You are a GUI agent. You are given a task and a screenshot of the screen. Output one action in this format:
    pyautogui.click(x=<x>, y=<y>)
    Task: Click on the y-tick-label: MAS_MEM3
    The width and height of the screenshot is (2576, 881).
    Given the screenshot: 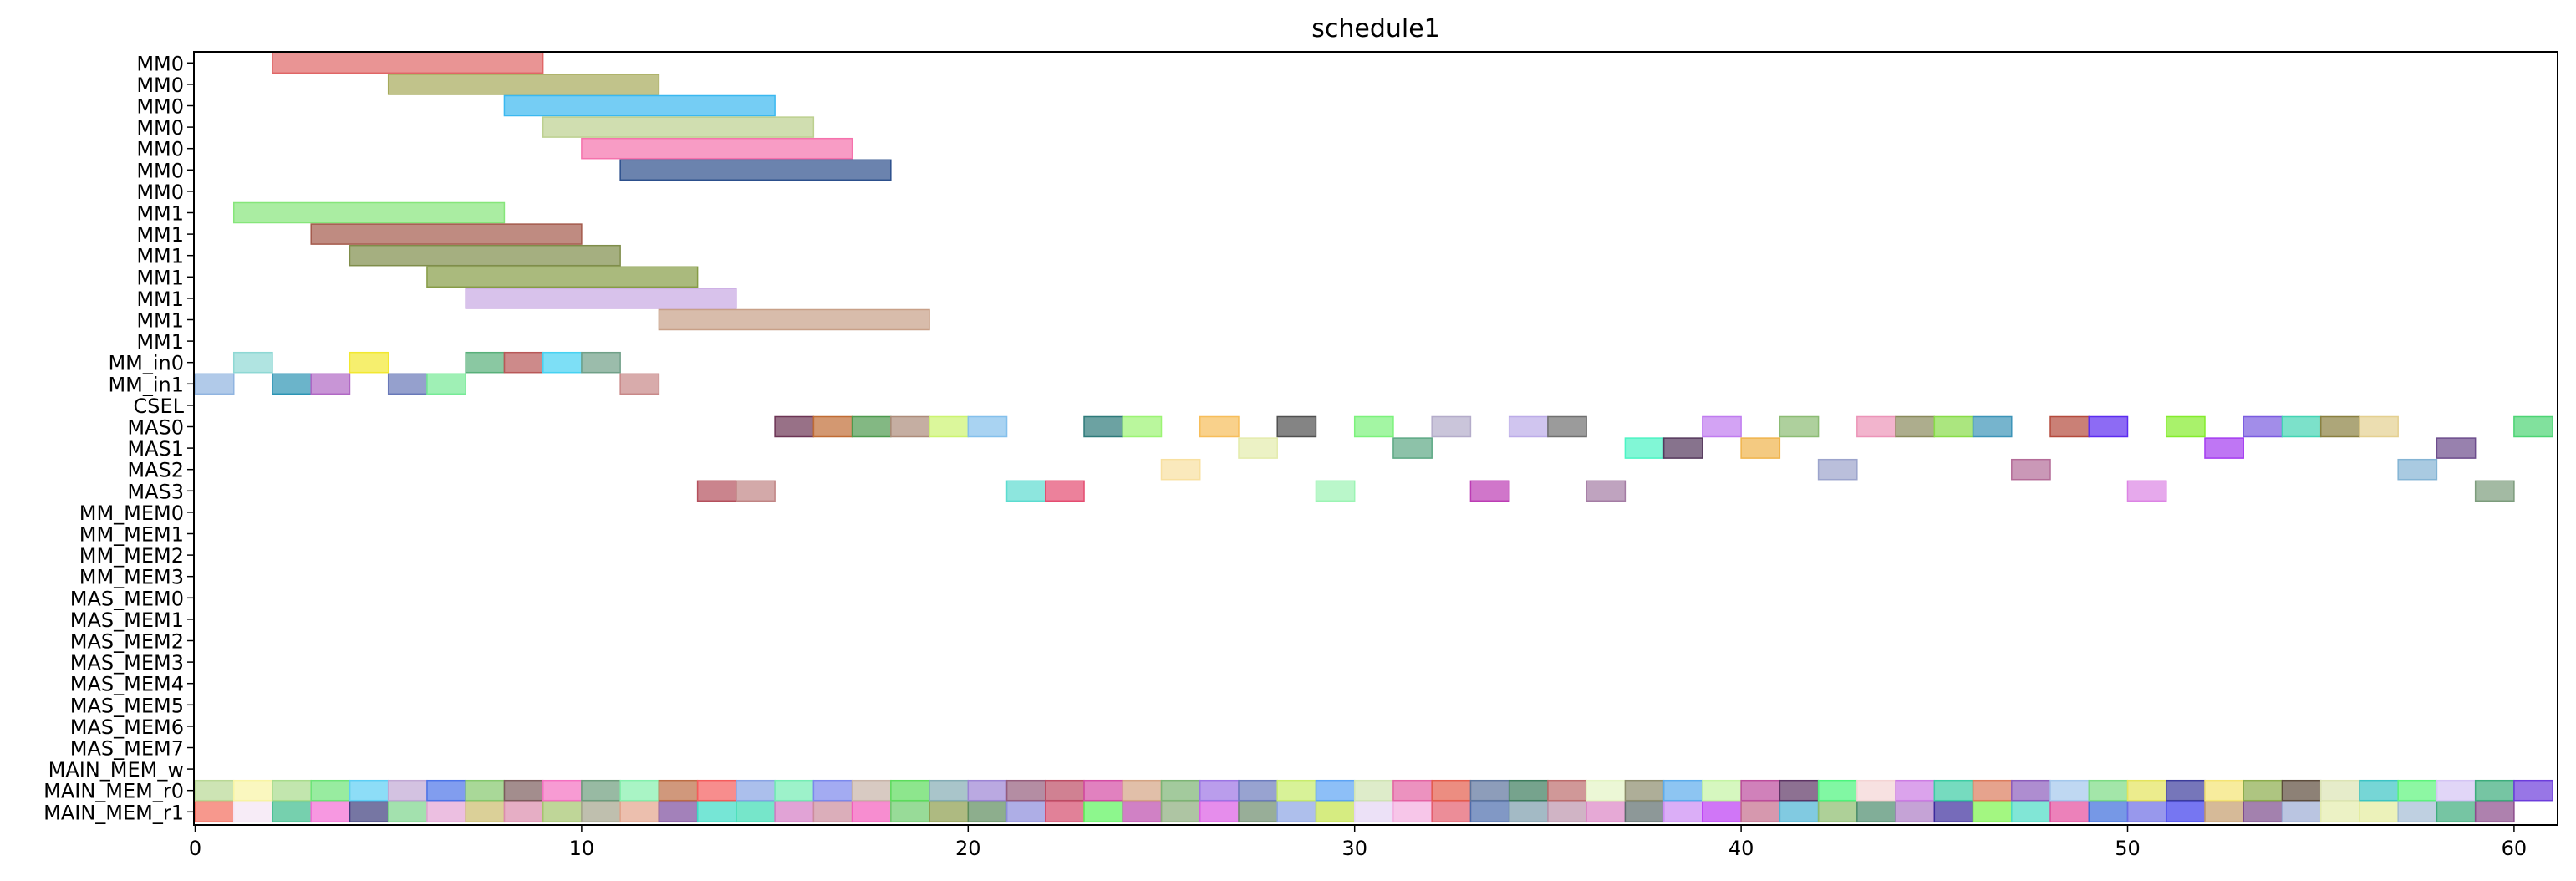 What is the action you would take?
    pyautogui.click(x=127, y=663)
    